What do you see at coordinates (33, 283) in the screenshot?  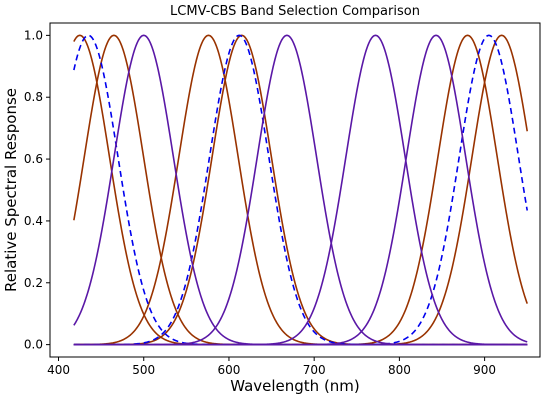 I see `y-tick-label: 0.2` at bounding box center [33, 283].